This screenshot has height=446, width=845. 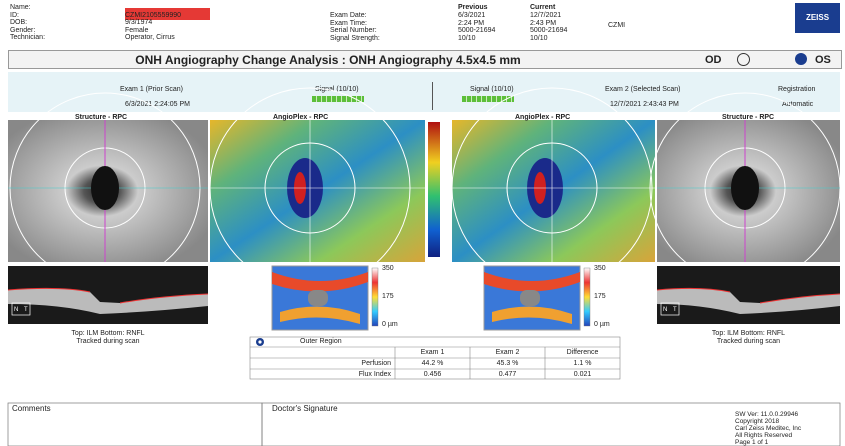 I want to click on patient-label: Gender:, so click(x=23, y=30).